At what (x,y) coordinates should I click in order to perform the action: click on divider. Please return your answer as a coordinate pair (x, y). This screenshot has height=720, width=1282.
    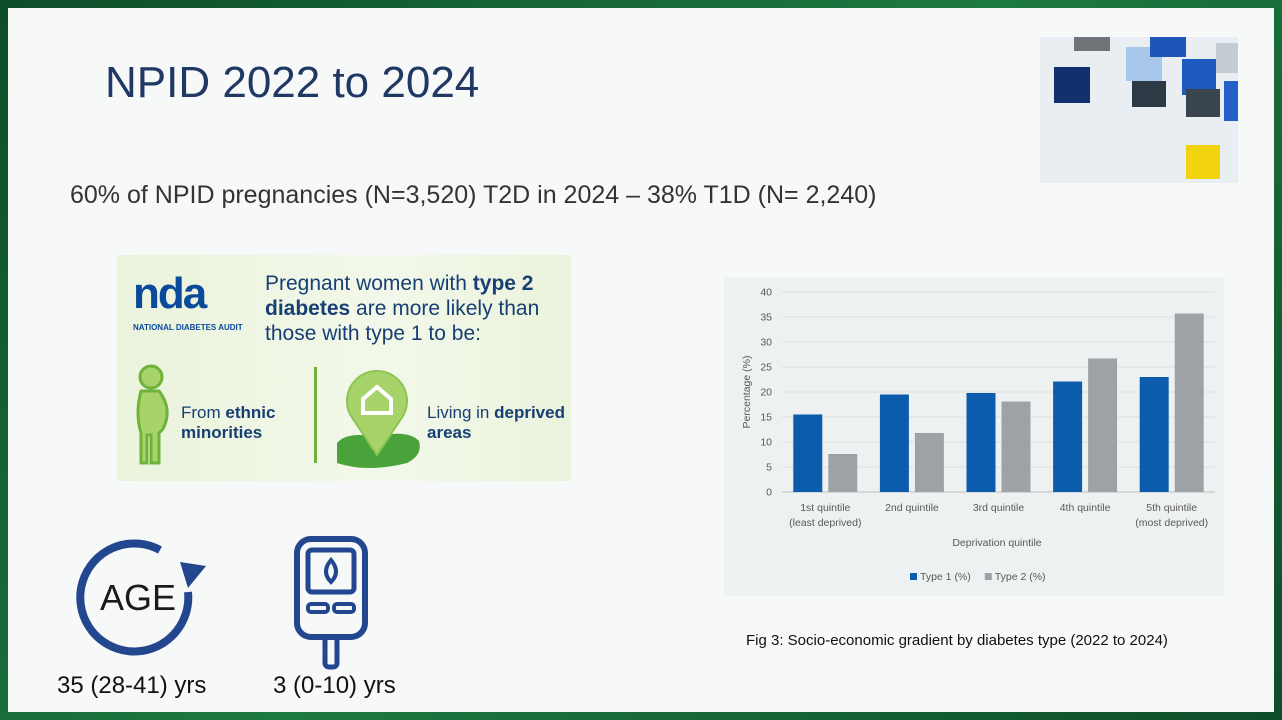
    Looking at the image, I should click on (315, 415).